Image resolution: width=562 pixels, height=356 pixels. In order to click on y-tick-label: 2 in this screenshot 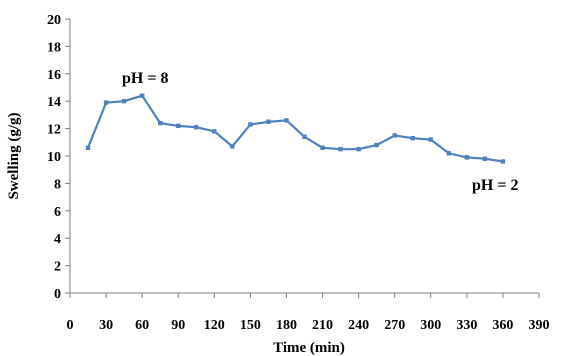, I will do `click(57, 267)`.